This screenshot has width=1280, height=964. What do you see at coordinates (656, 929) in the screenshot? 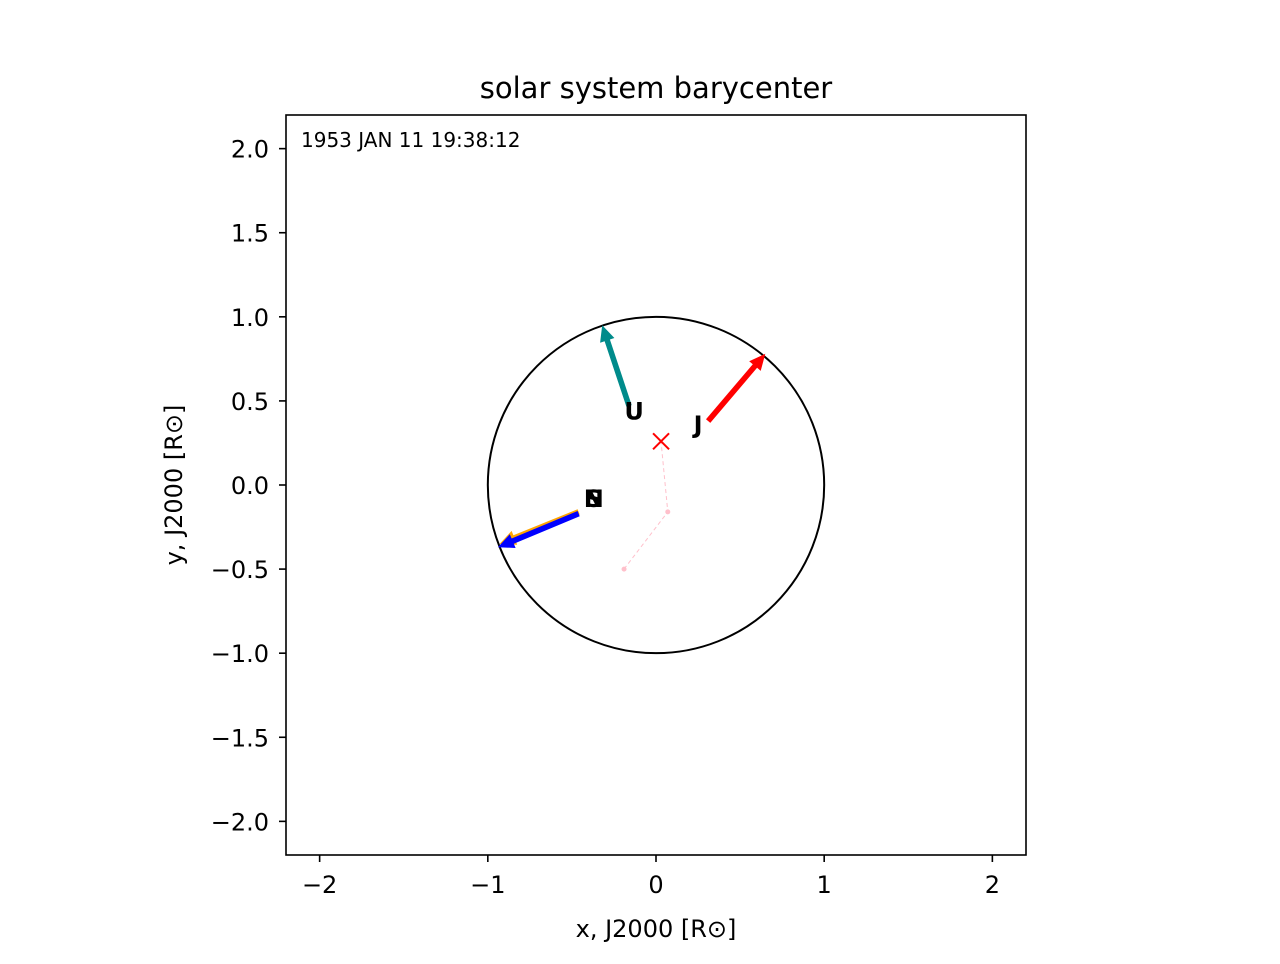
I see `x-axis-label: x, J2000 [R⊙]` at bounding box center [656, 929].